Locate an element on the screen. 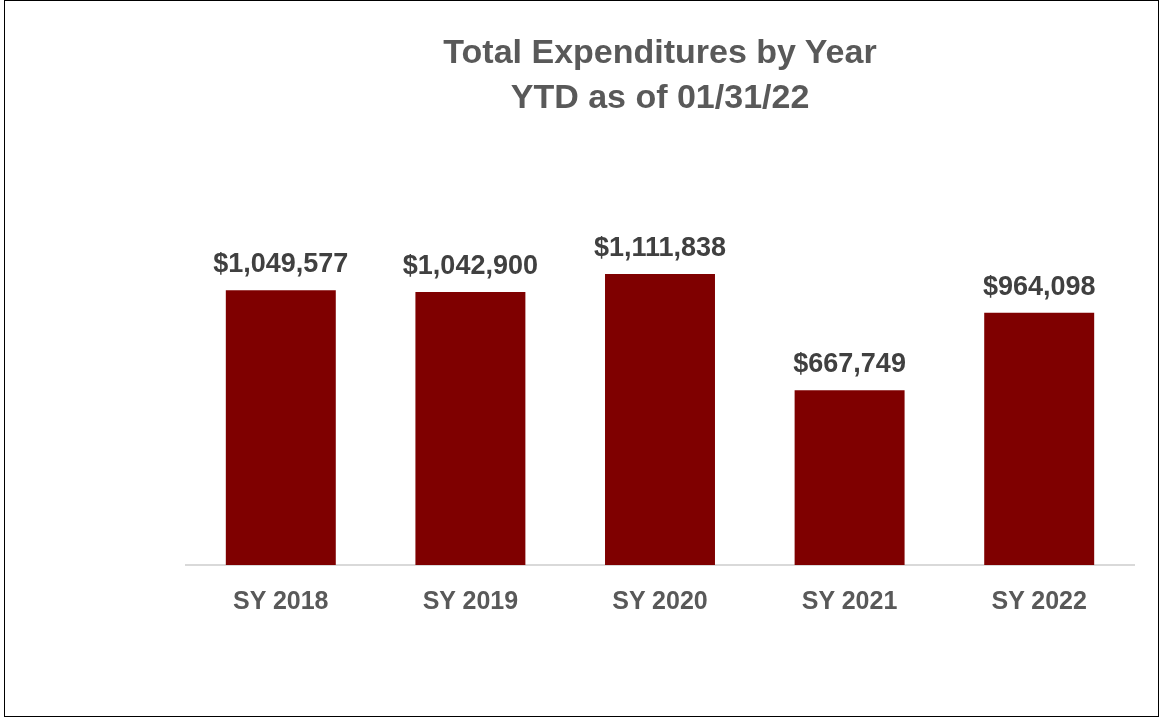  x-tick-label: SY 2018 is located at coordinates (281, 599).